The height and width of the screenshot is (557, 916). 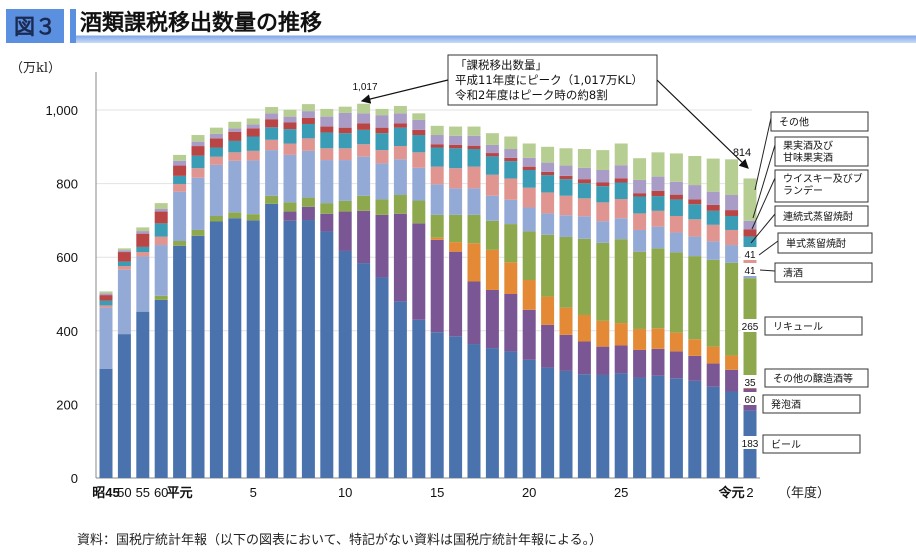 What do you see at coordinates (345, 492) in the screenshot?
I see `x-tick-label: 10` at bounding box center [345, 492].